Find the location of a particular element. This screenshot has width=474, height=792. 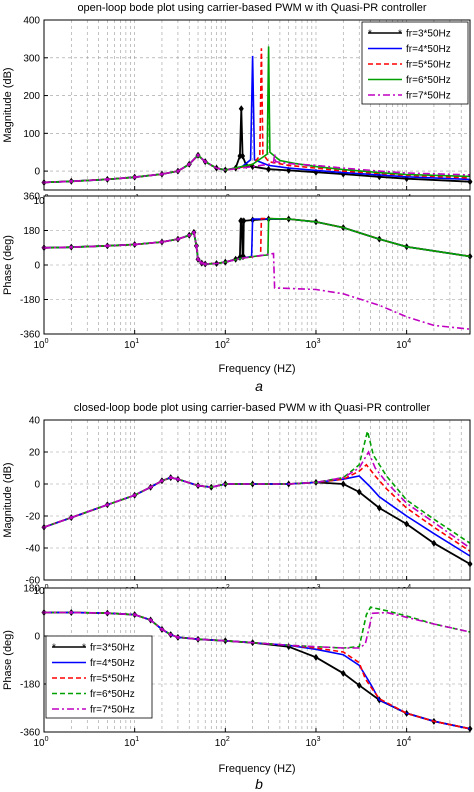

y-tick-label: -40 is located at coordinates (33, 549).